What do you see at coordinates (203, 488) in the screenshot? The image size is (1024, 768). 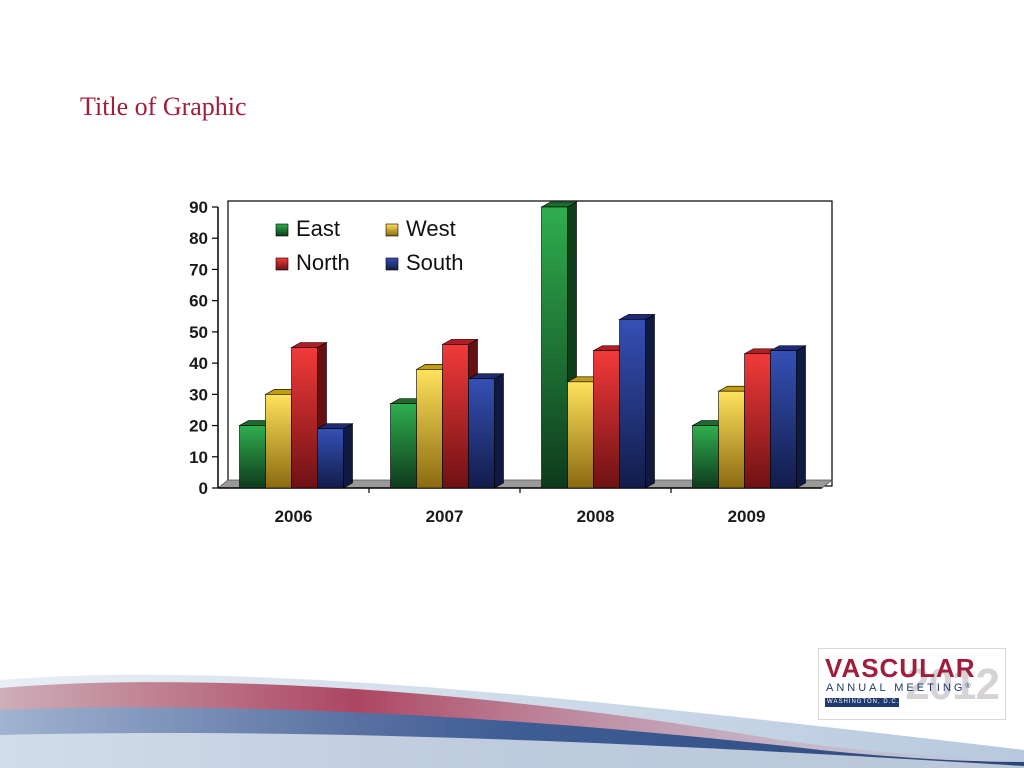 I see `y-tick-label: 0` at bounding box center [203, 488].